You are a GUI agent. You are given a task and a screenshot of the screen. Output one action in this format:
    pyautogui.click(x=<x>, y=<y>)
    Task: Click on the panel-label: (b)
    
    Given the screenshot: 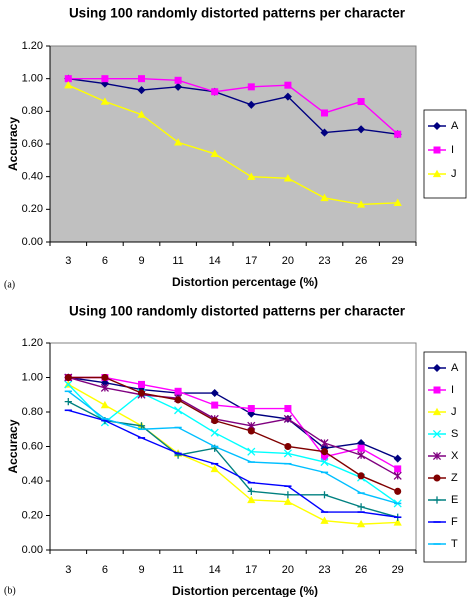 What is the action you would take?
    pyautogui.click(x=10, y=590)
    